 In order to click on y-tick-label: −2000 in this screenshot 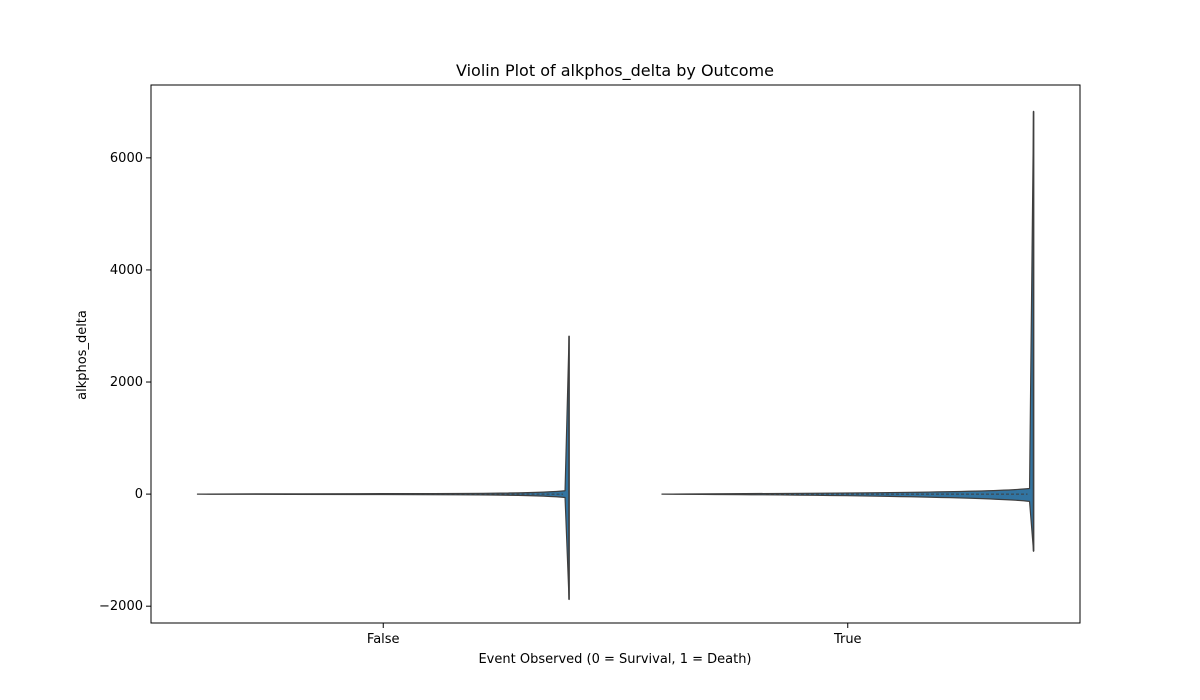, I will do `click(121, 606)`.